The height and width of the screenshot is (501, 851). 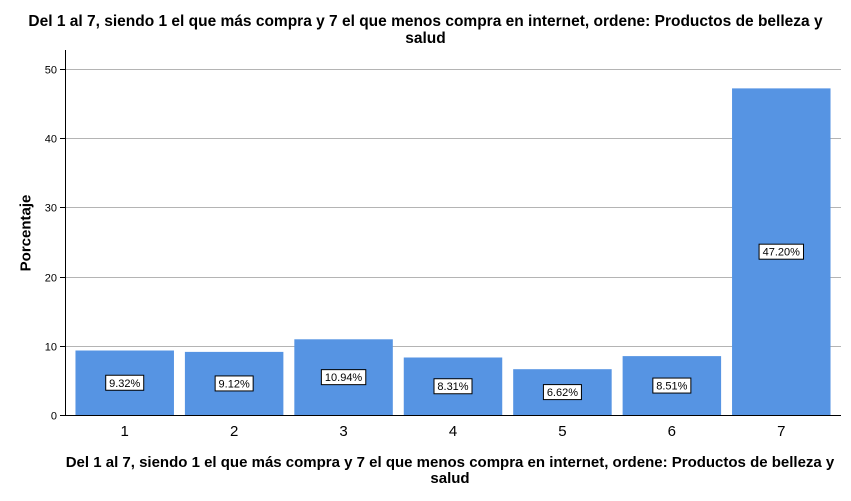 What do you see at coordinates (51, 140) in the screenshot?
I see `y-tick-label: 40` at bounding box center [51, 140].